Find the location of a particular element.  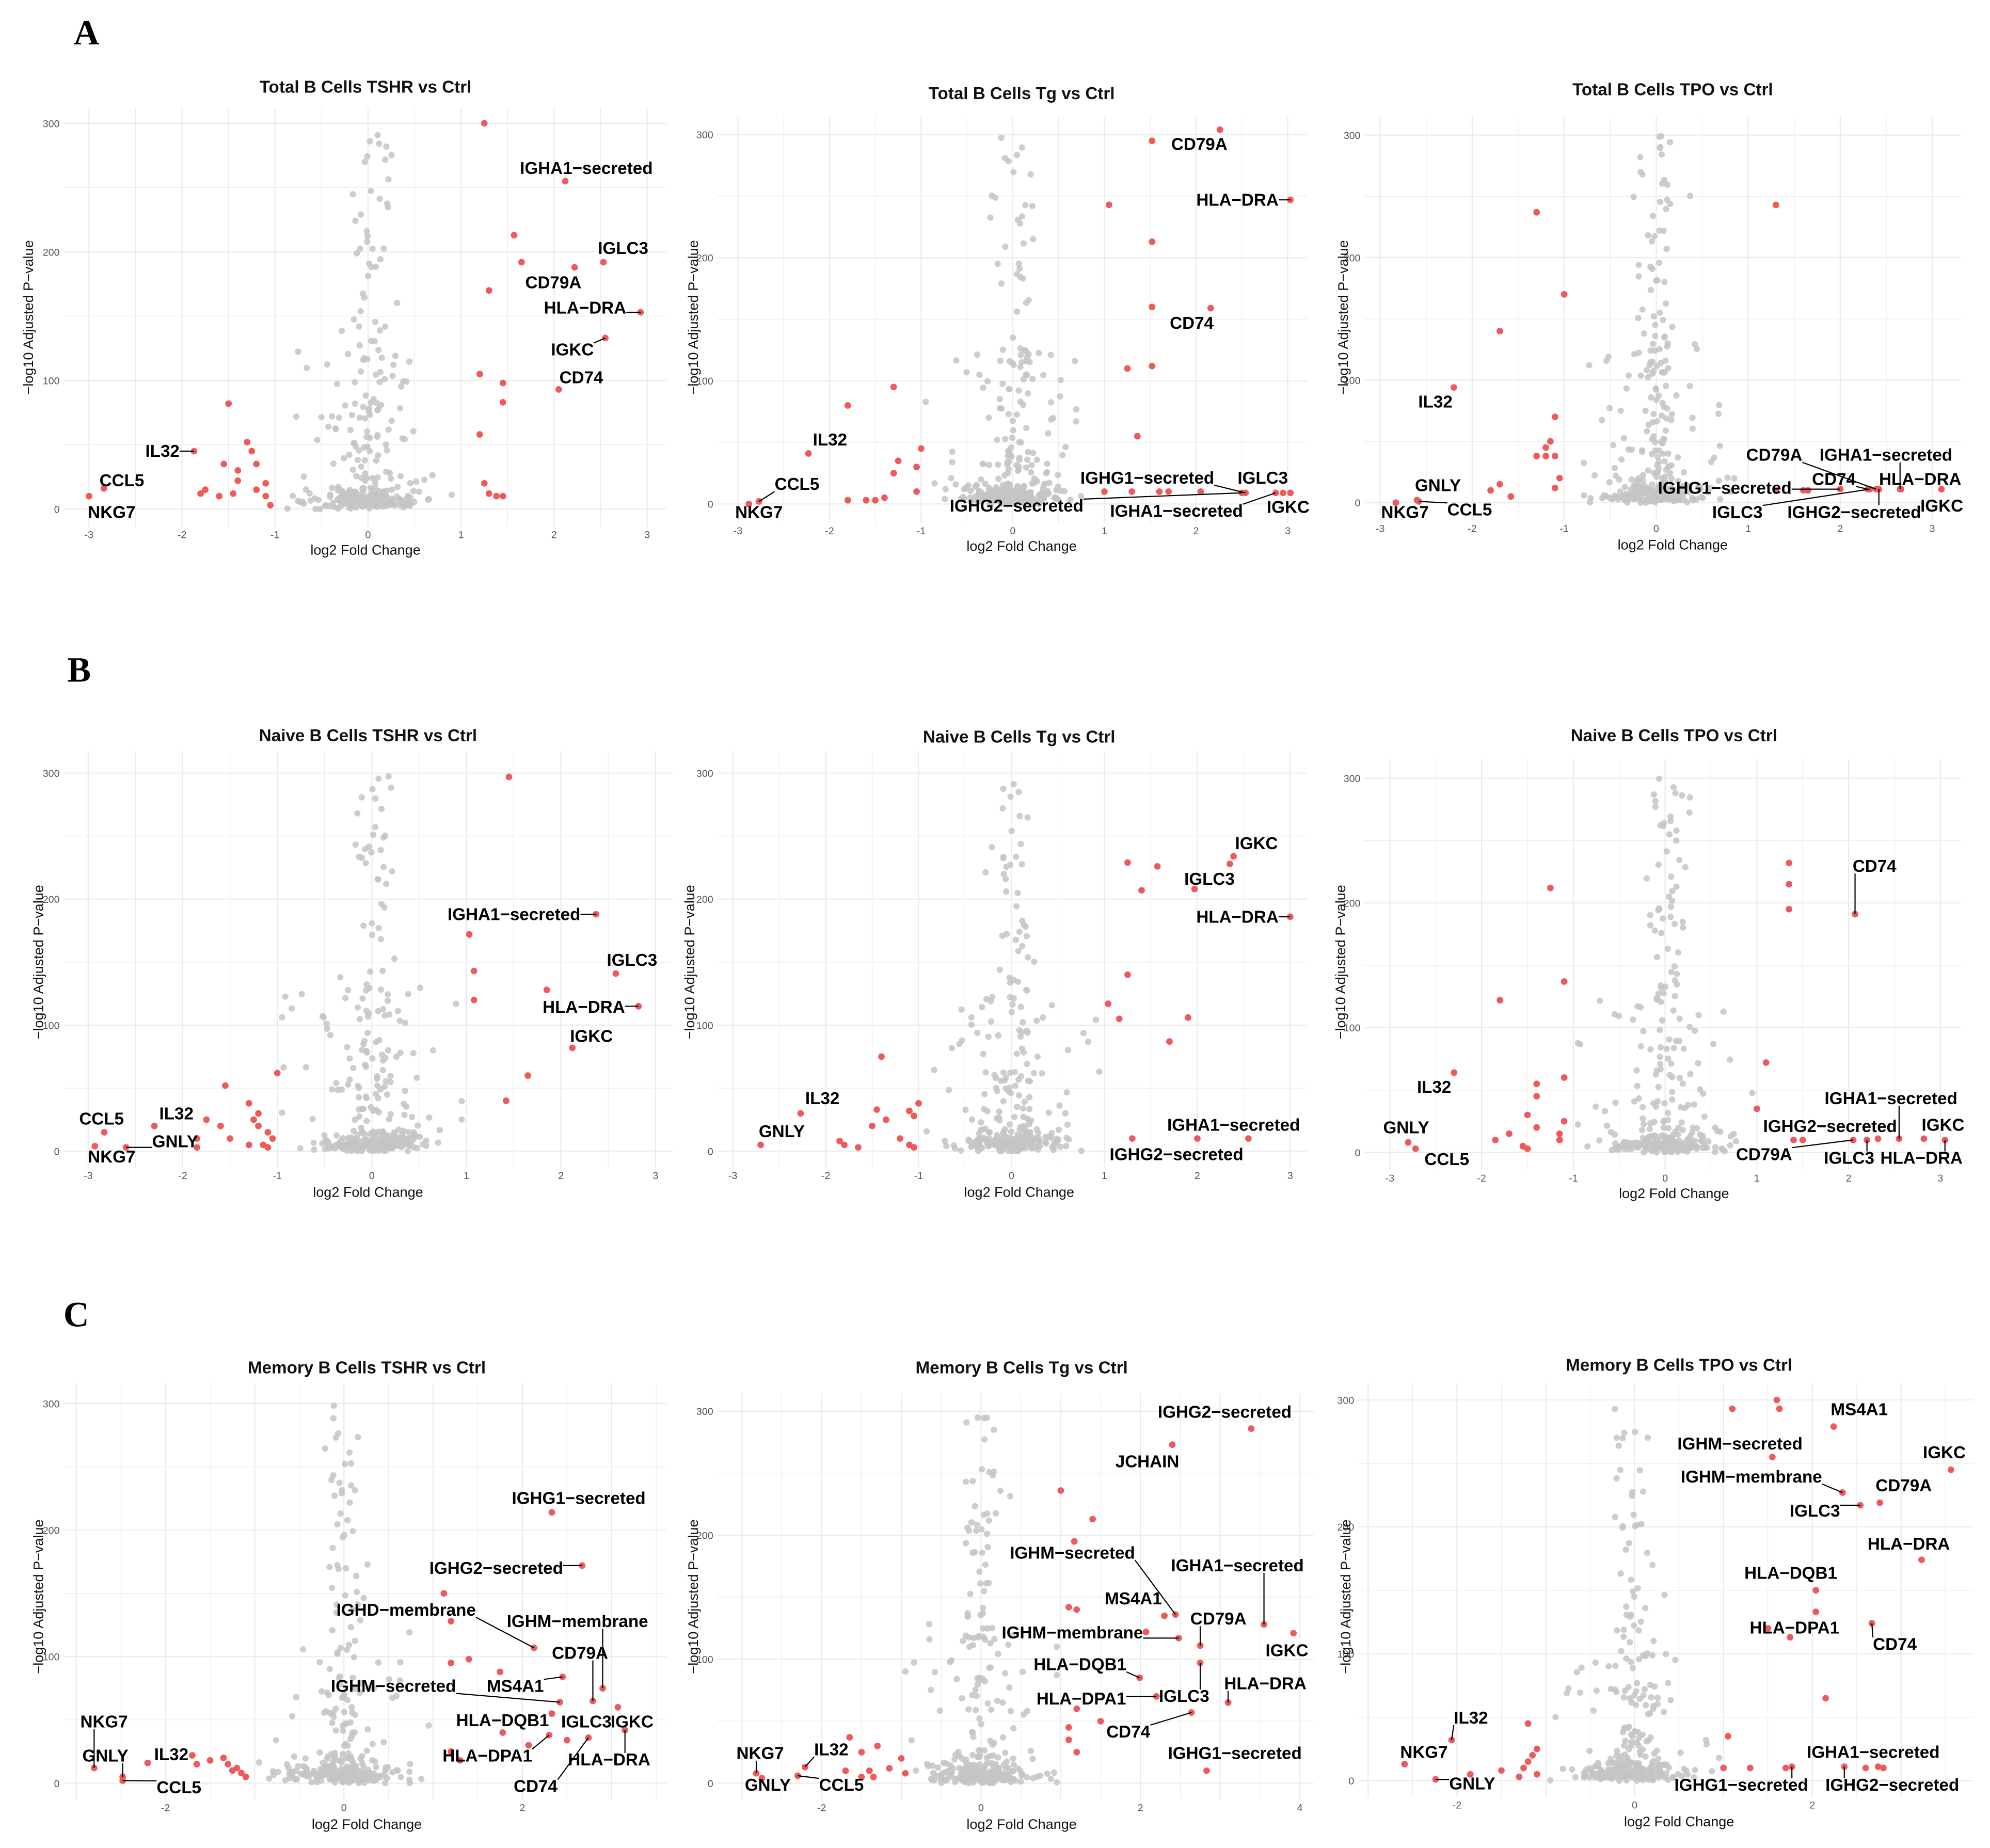

y-tick-label: 100 is located at coordinates (705, 381).